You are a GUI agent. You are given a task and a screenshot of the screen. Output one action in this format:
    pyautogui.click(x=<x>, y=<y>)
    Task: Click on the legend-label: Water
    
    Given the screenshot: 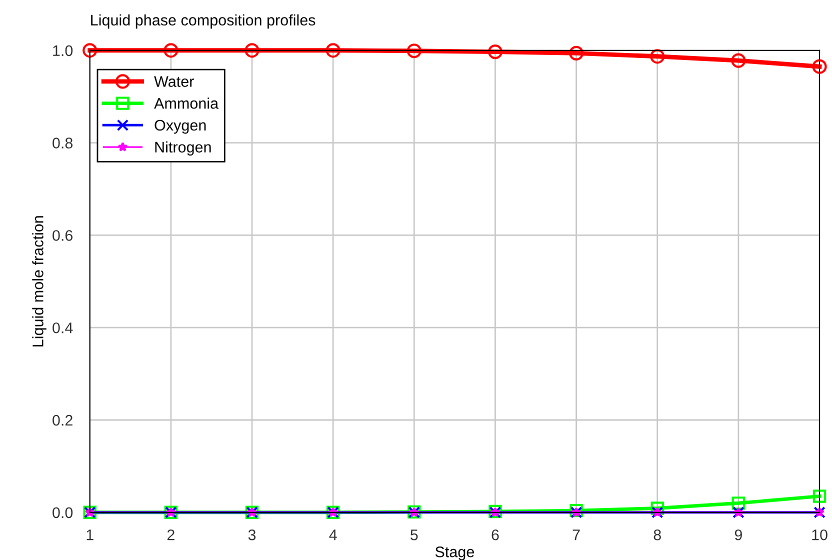 What is the action you would take?
    pyautogui.click(x=174, y=81)
    